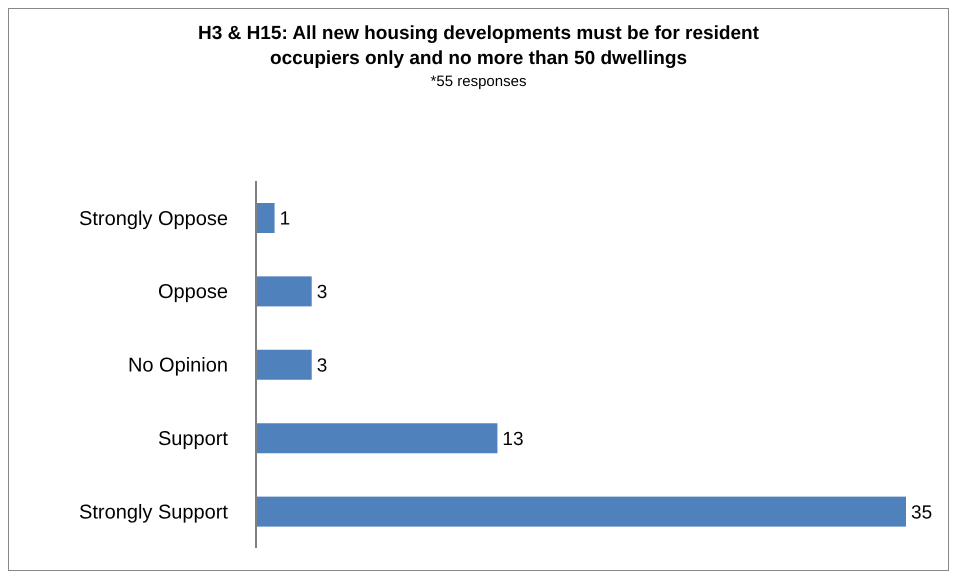 This screenshot has height=579, width=957. What do you see at coordinates (193, 292) in the screenshot?
I see `y-tick-label: Oppose` at bounding box center [193, 292].